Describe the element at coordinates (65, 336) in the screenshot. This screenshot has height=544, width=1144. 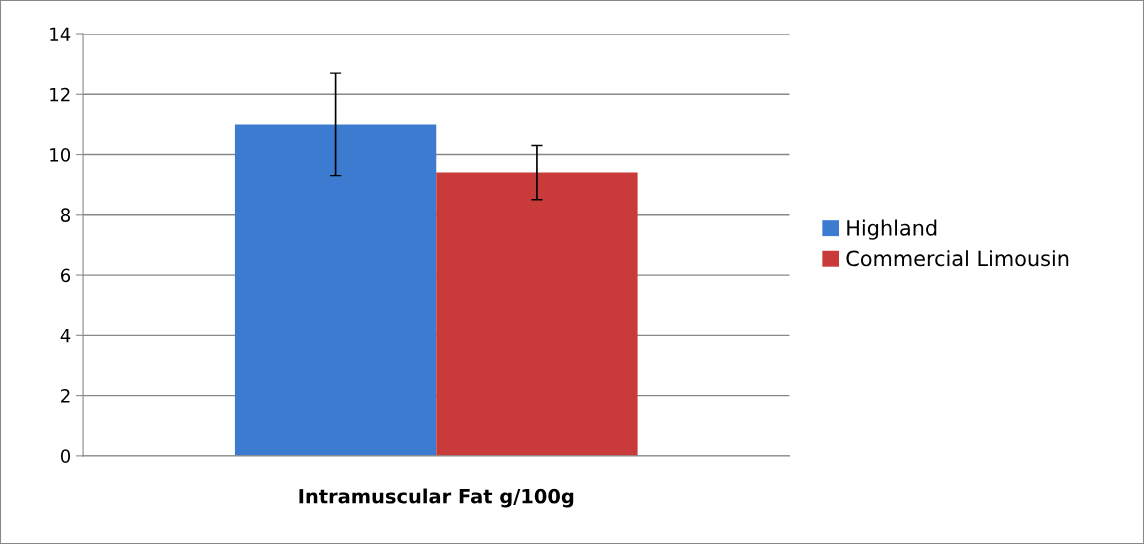
I see `y-tick-label: 4` at that location.